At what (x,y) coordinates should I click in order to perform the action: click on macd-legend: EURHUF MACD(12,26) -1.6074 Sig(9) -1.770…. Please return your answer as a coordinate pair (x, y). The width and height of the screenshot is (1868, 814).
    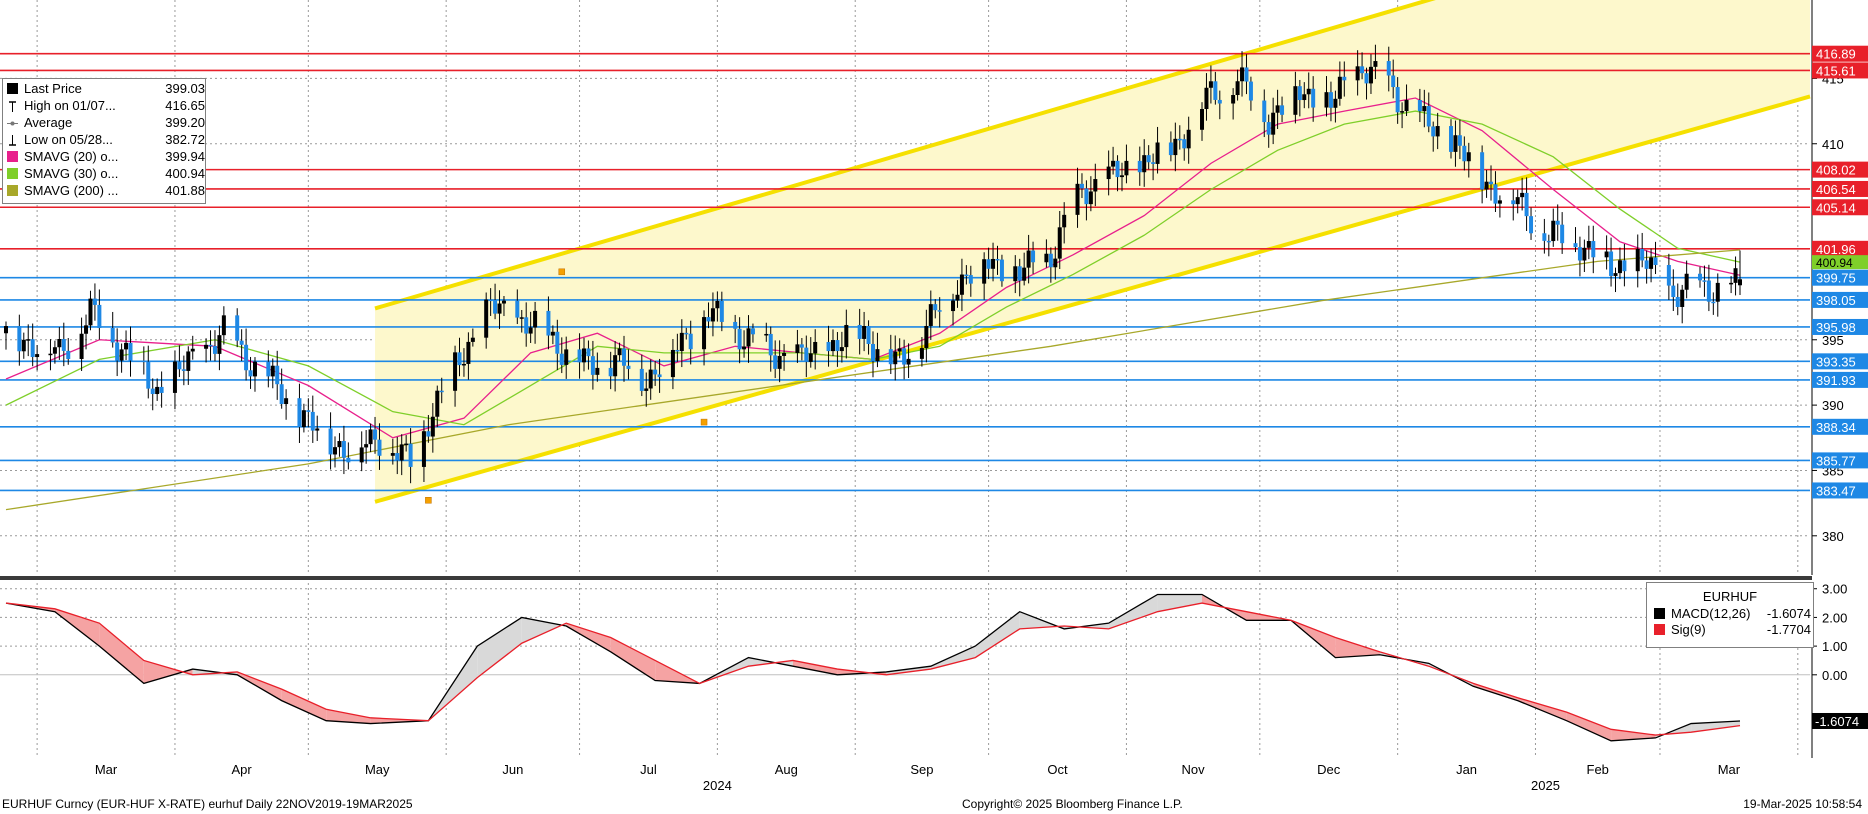
    Looking at the image, I should click on (1730, 615).